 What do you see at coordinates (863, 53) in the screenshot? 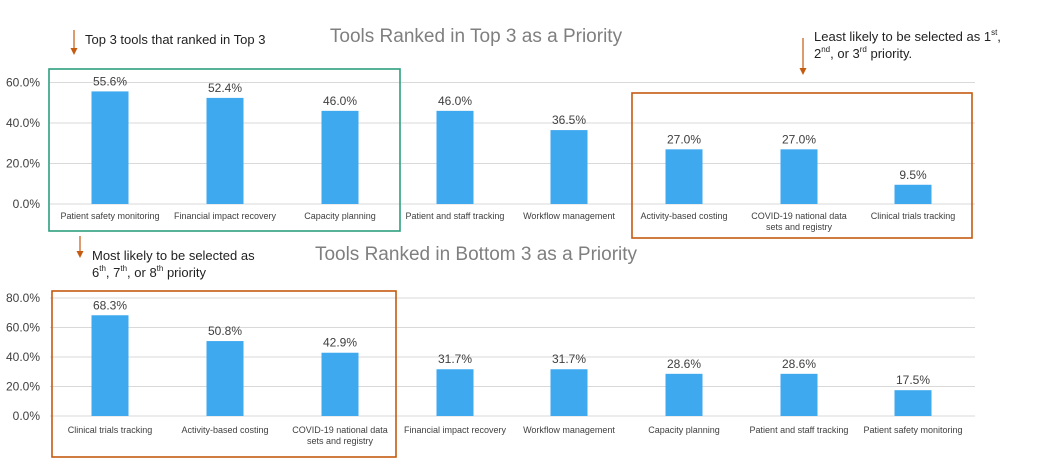
I see `least-likely-annotation-line2: 2nd, or 3rd priority.` at bounding box center [863, 53].